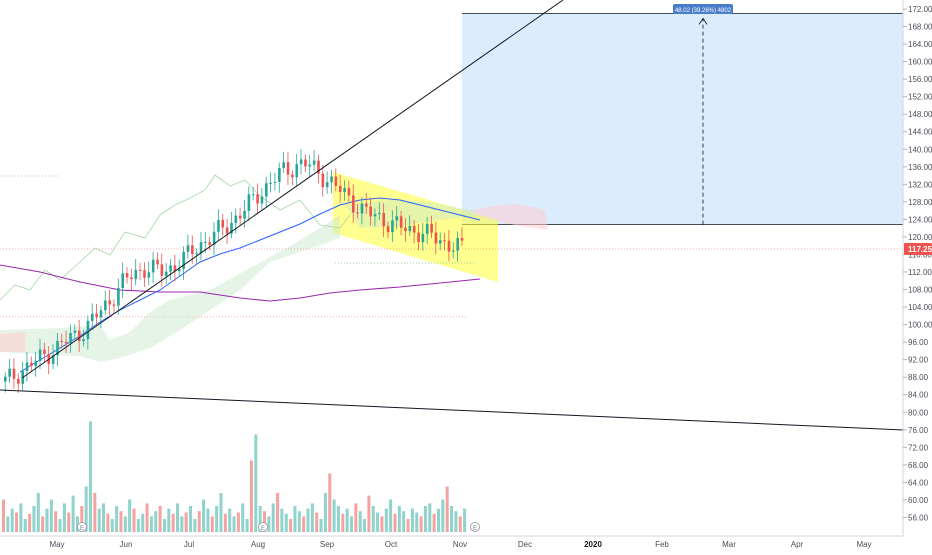  I want to click on measure-tag, so click(703, 9).